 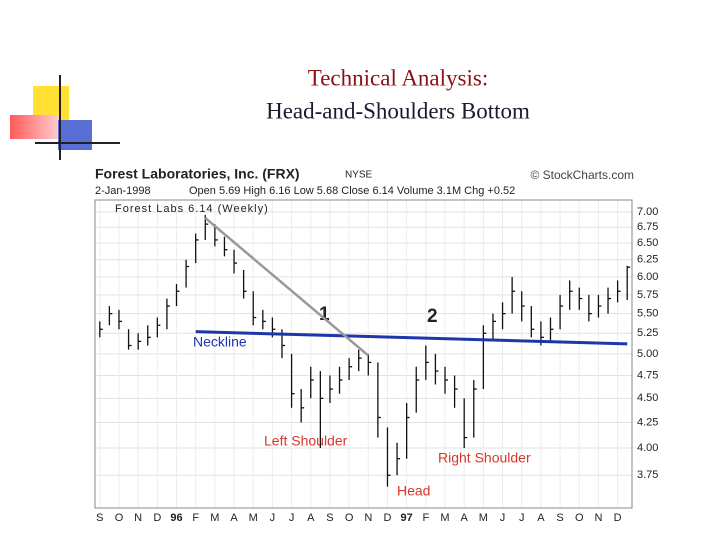 I want to click on annotation: 2, so click(x=432, y=316).